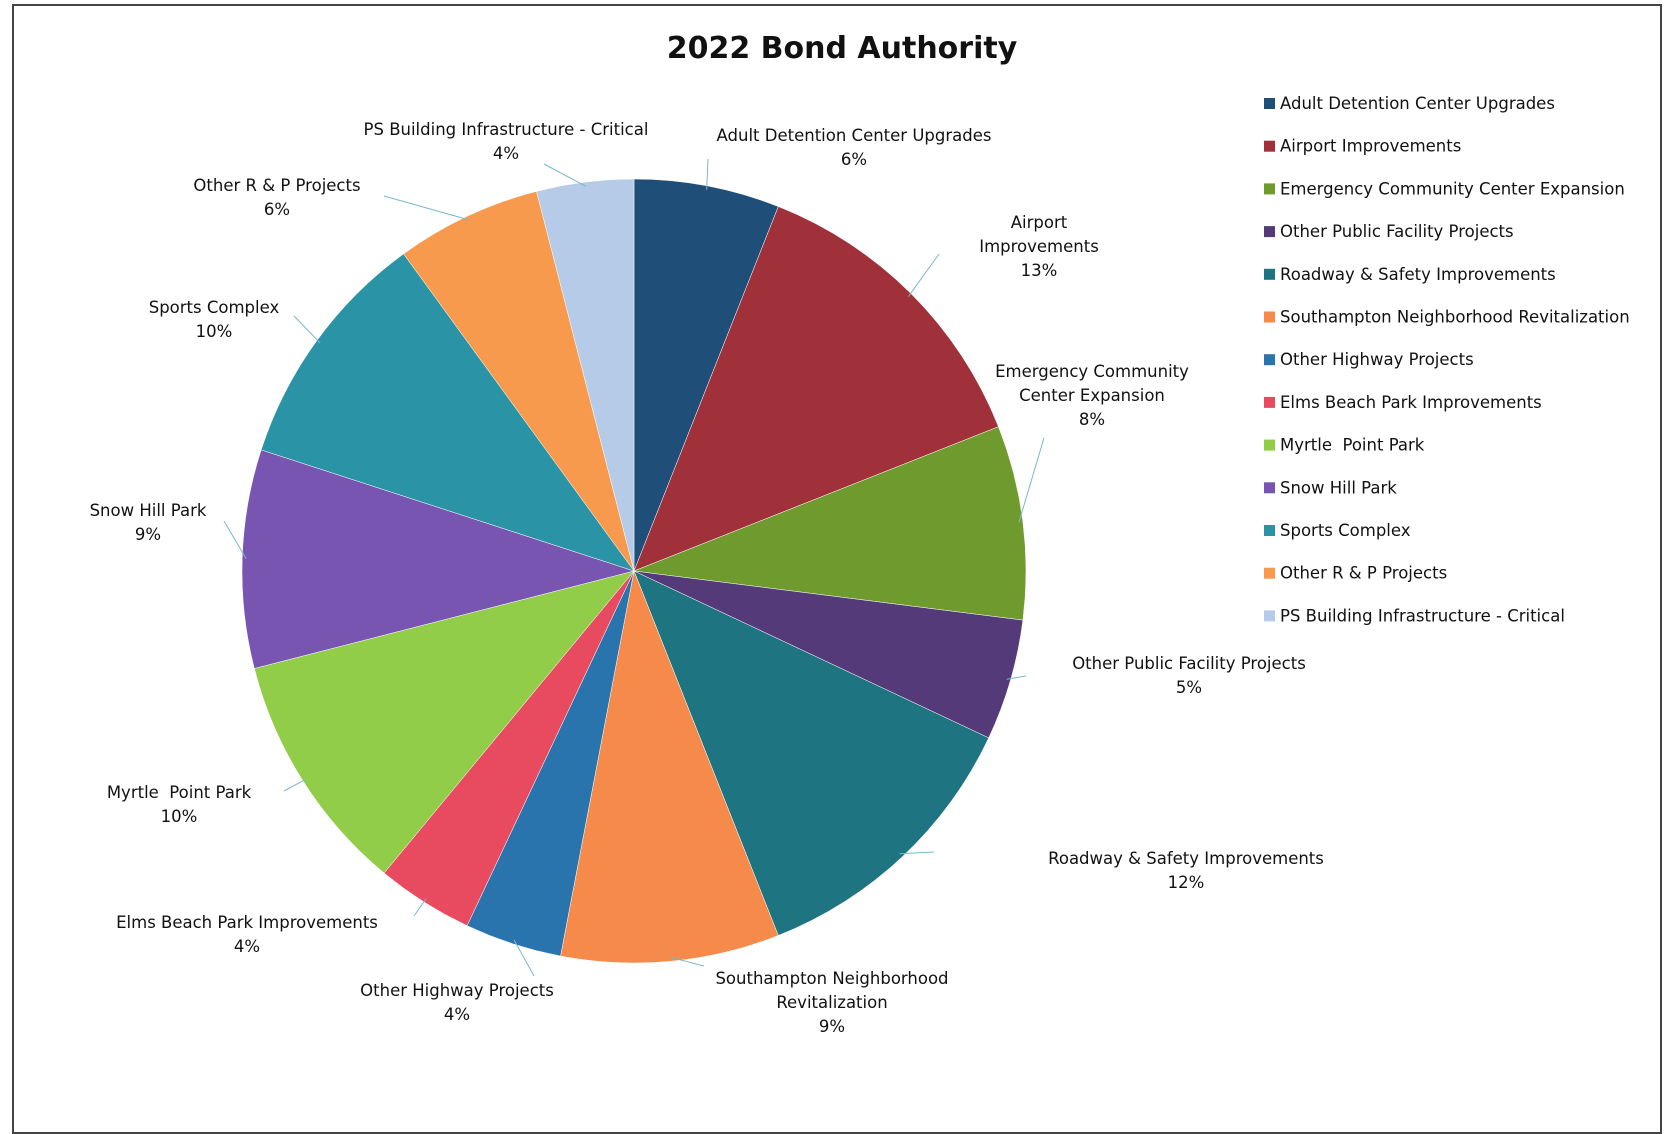 The image size is (1674, 1134). What do you see at coordinates (1345, 530) in the screenshot?
I see `legend-entry-11: Sports Complex` at bounding box center [1345, 530].